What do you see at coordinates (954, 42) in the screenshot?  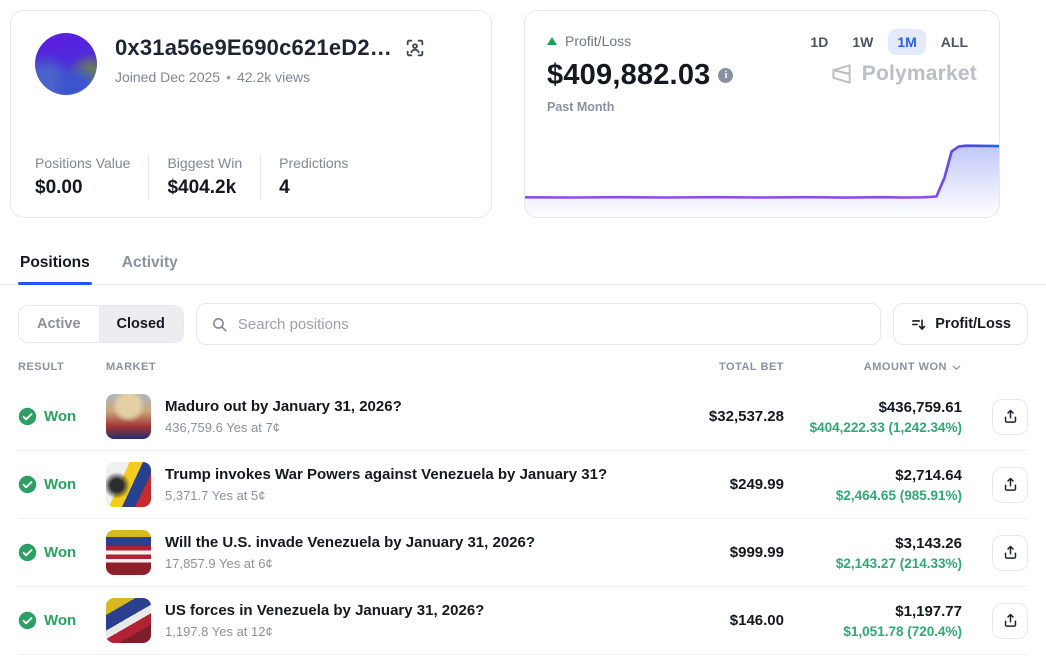 I see `range-all: ALL` at bounding box center [954, 42].